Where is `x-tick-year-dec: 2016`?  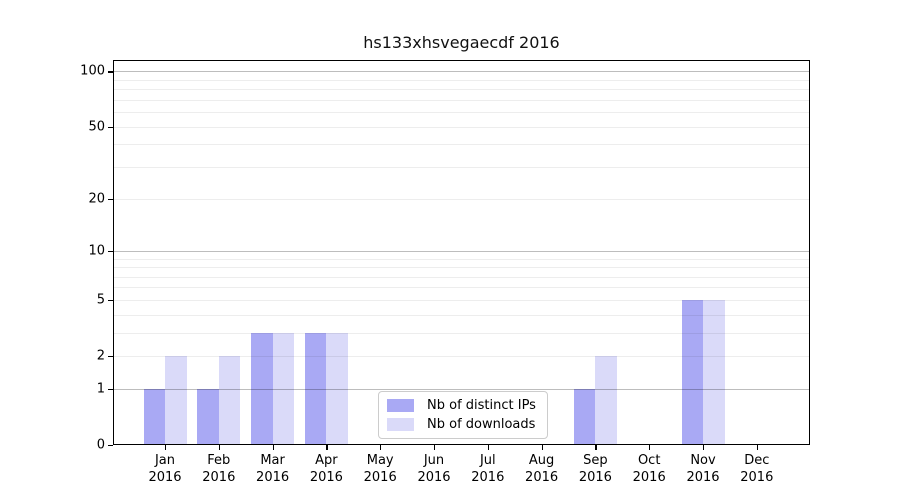 x-tick-year-dec: 2016 is located at coordinates (757, 477).